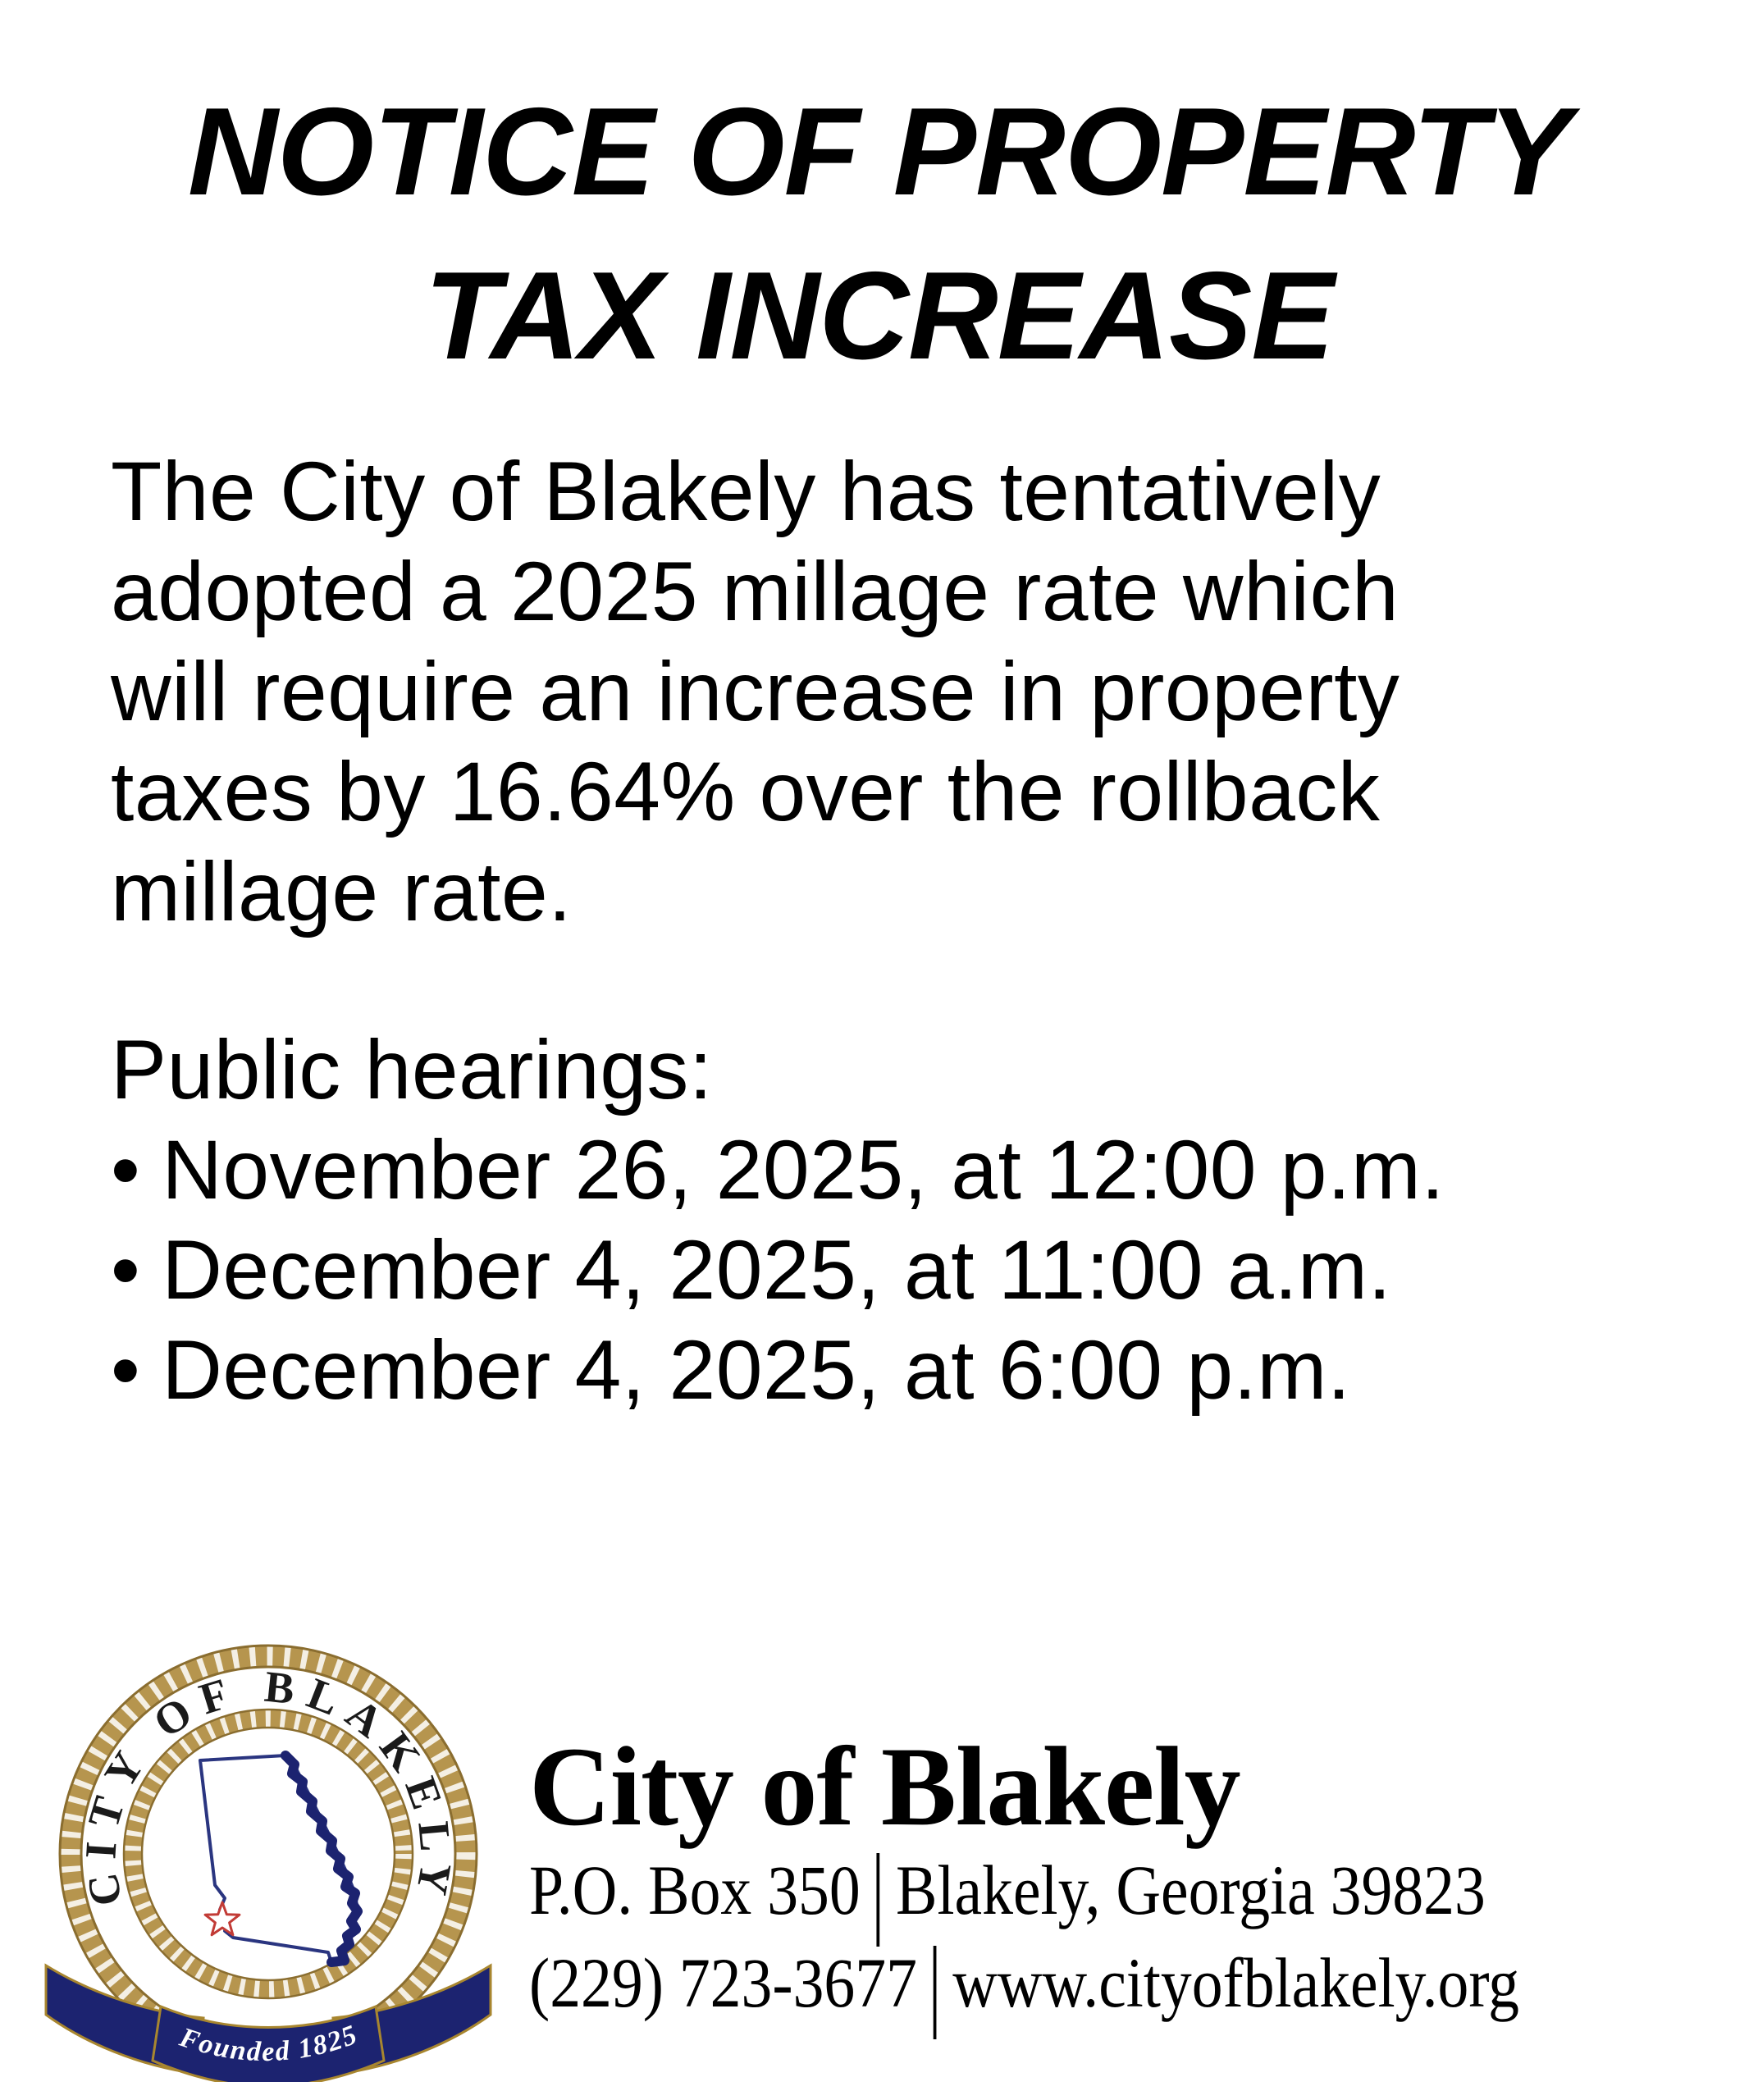 This screenshot has height=2100, width=1758. I want to click on body-line: The City of Blakely has tentatively, so click(746, 491).